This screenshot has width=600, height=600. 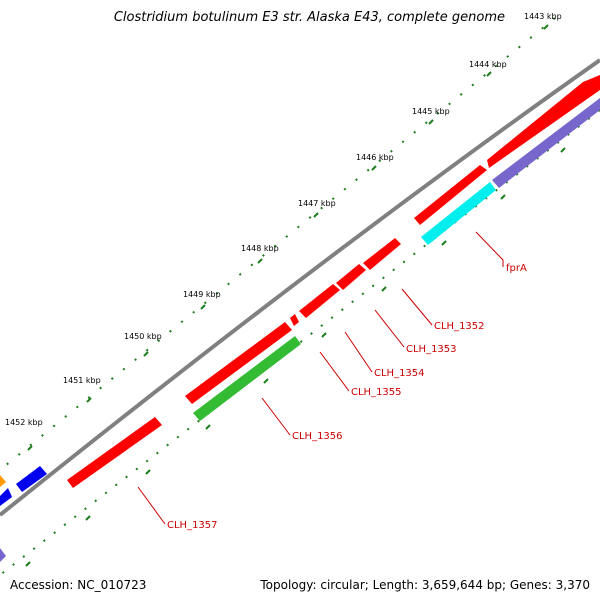 What do you see at coordinates (317, 436) in the screenshot?
I see `gene-label-CLH_1356: CLH_1356` at bounding box center [317, 436].